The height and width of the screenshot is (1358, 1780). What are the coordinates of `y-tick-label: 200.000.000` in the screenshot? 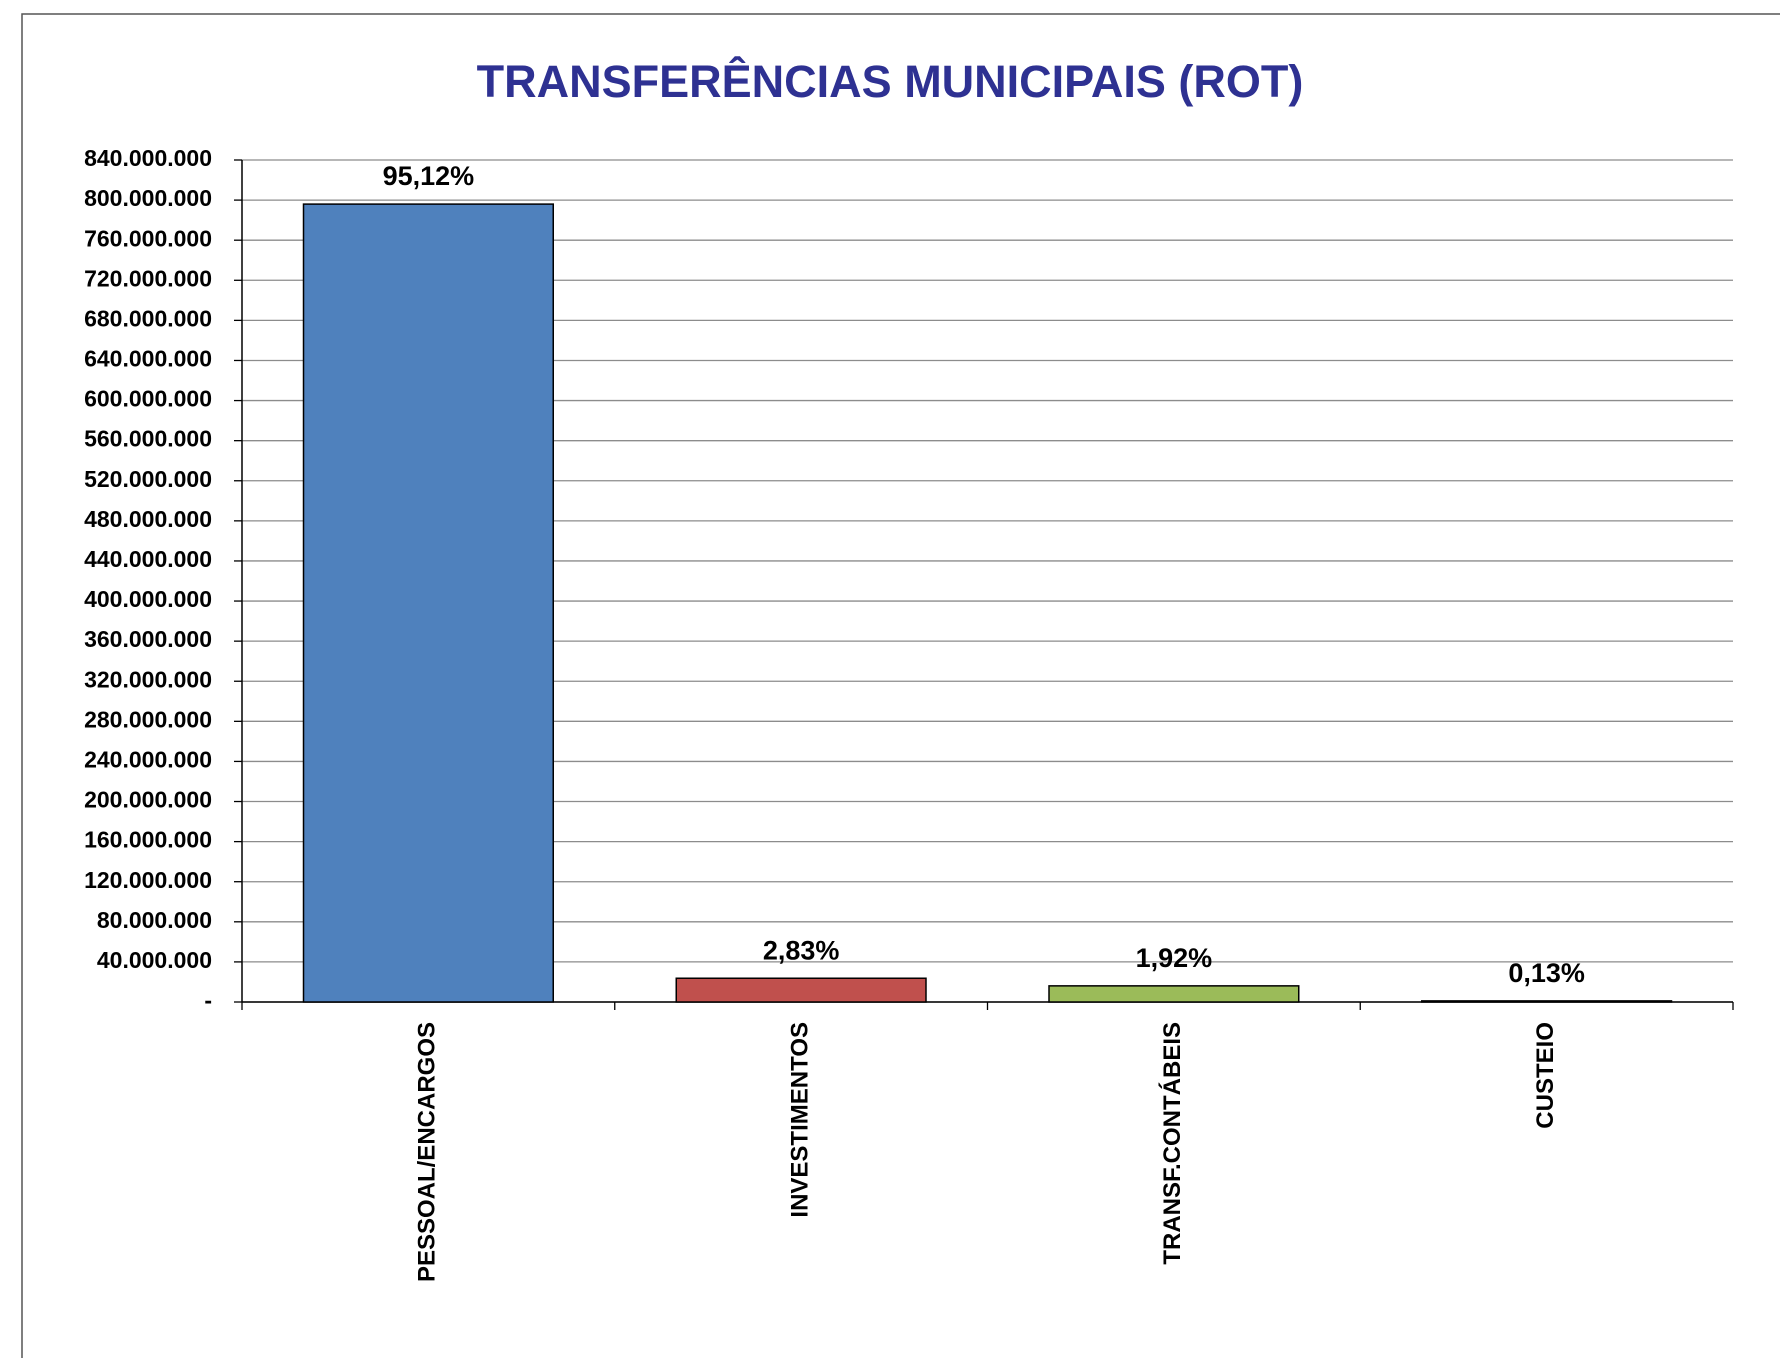 It's located at (148, 800).